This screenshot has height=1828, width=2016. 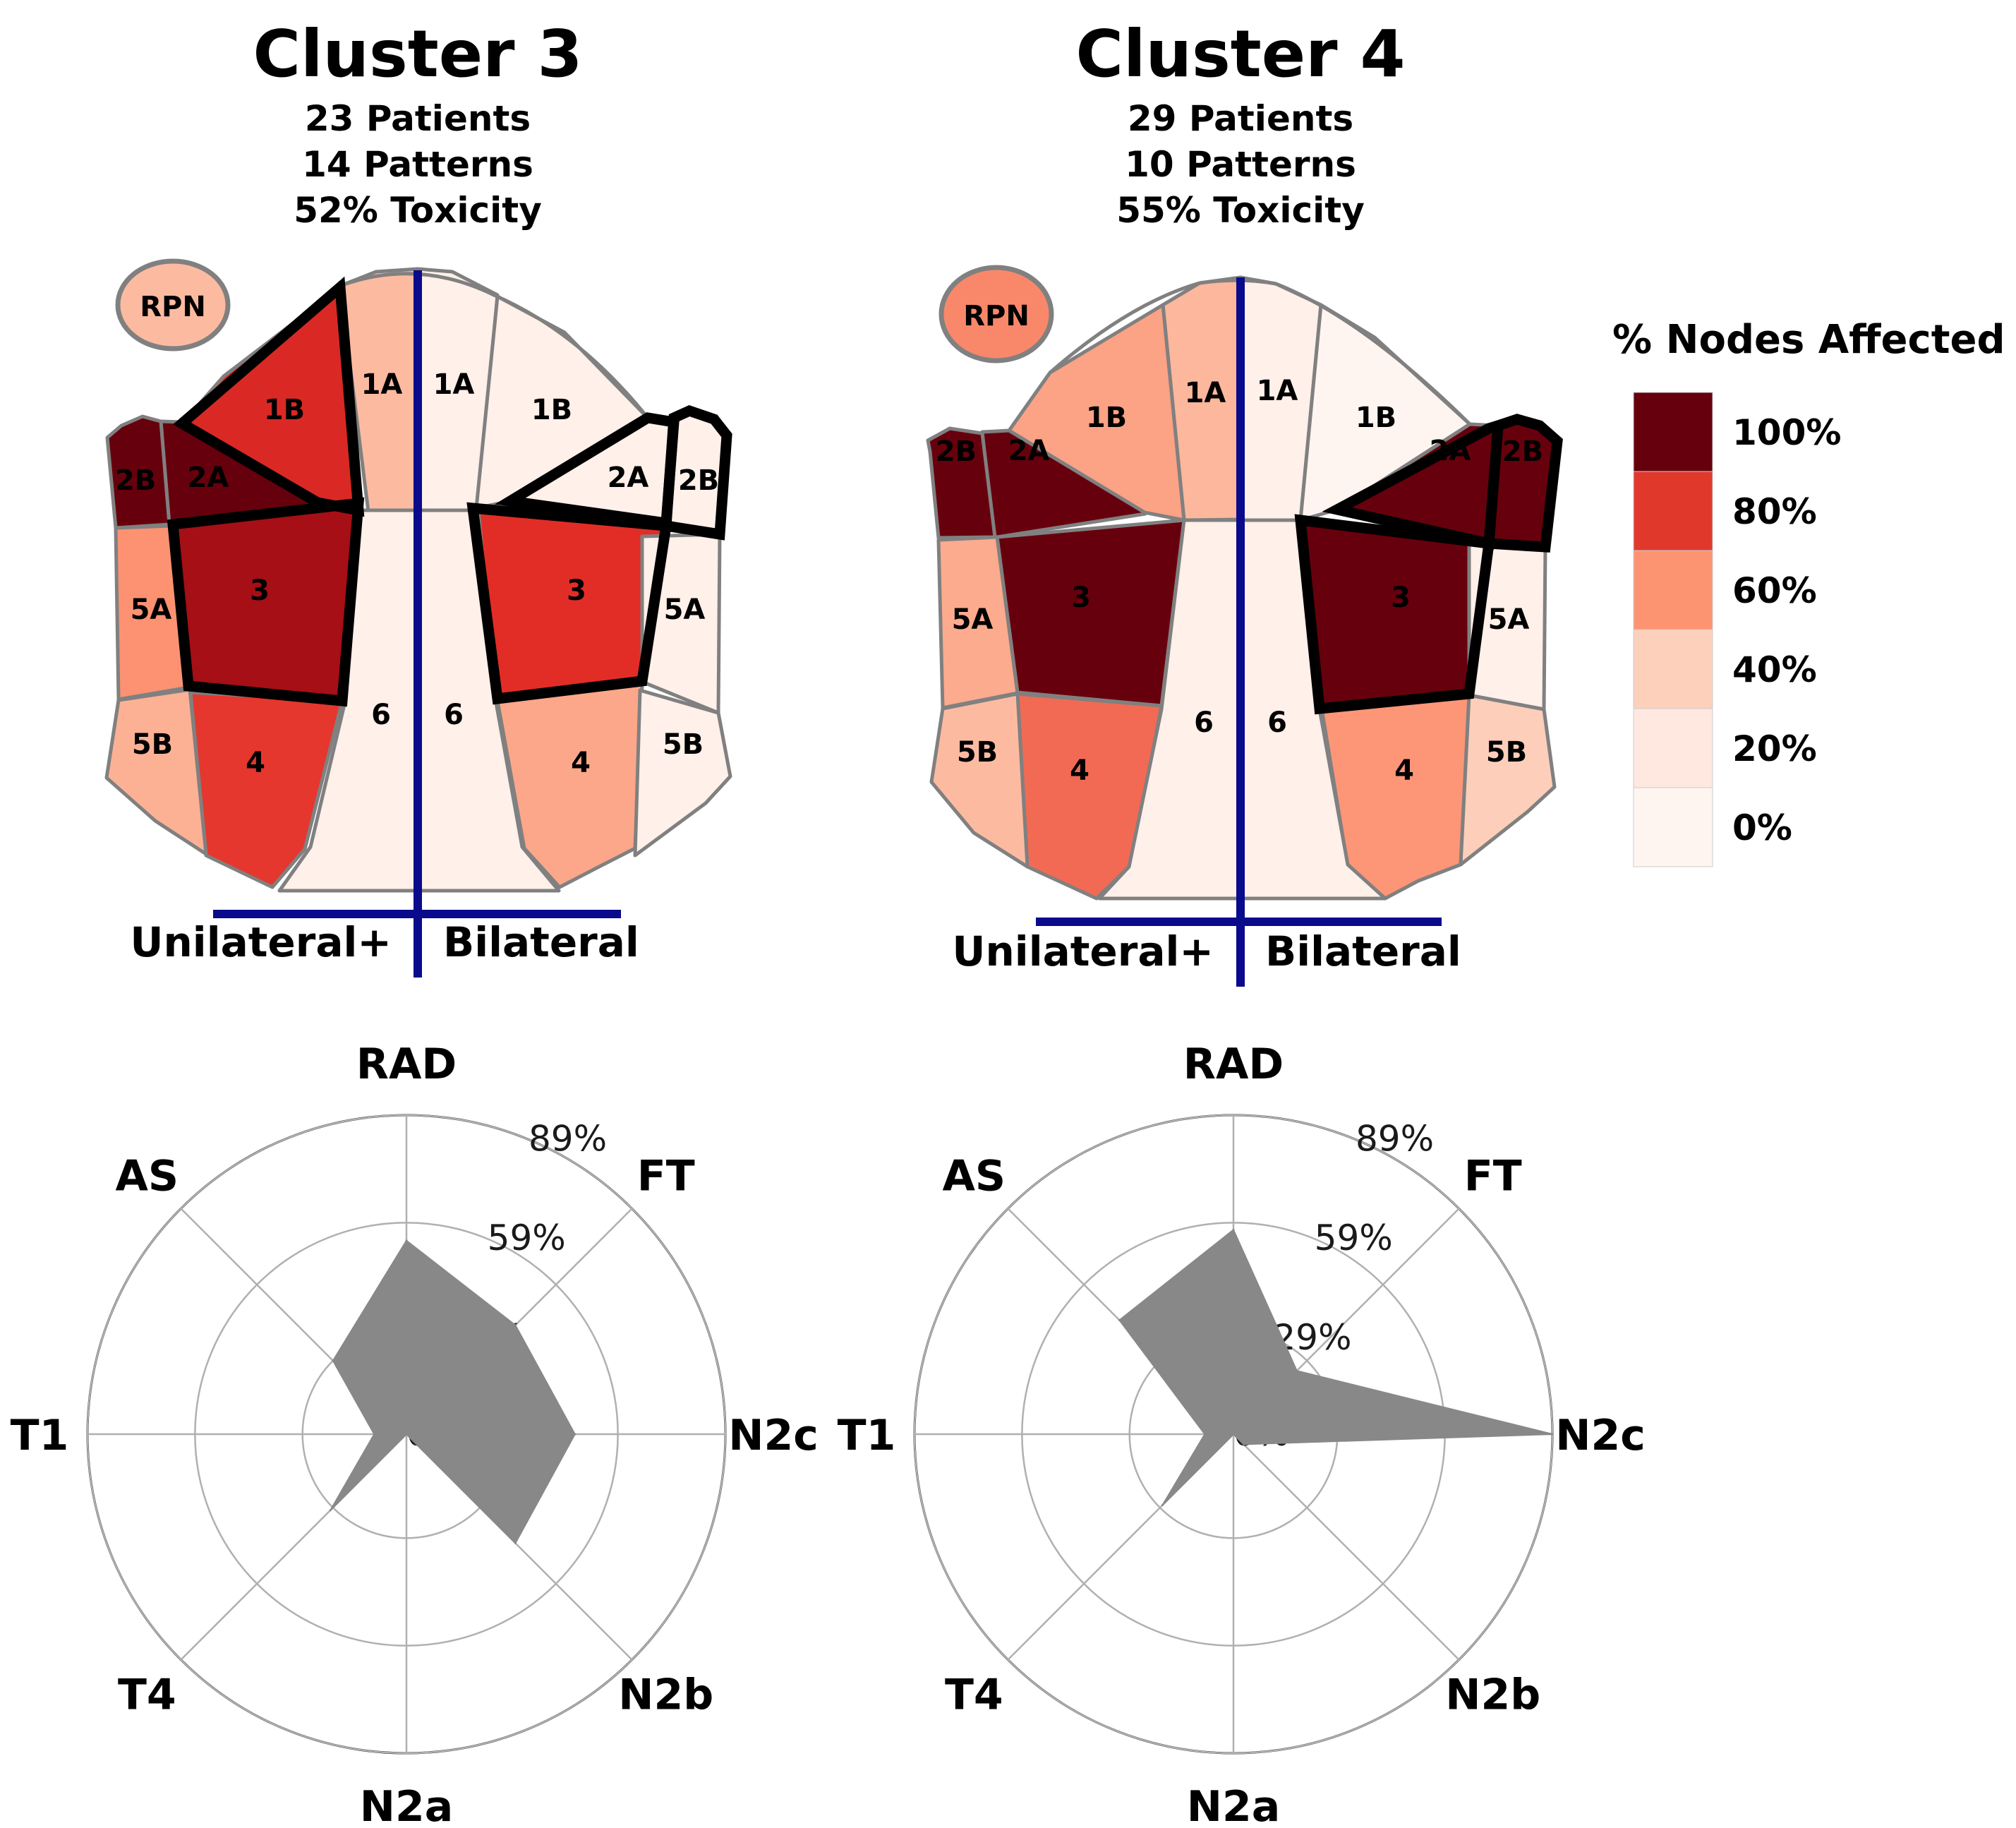 What do you see at coordinates (1808, 340) in the screenshot?
I see `legend-title: % Nodes Affected` at bounding box center [1808, 340].